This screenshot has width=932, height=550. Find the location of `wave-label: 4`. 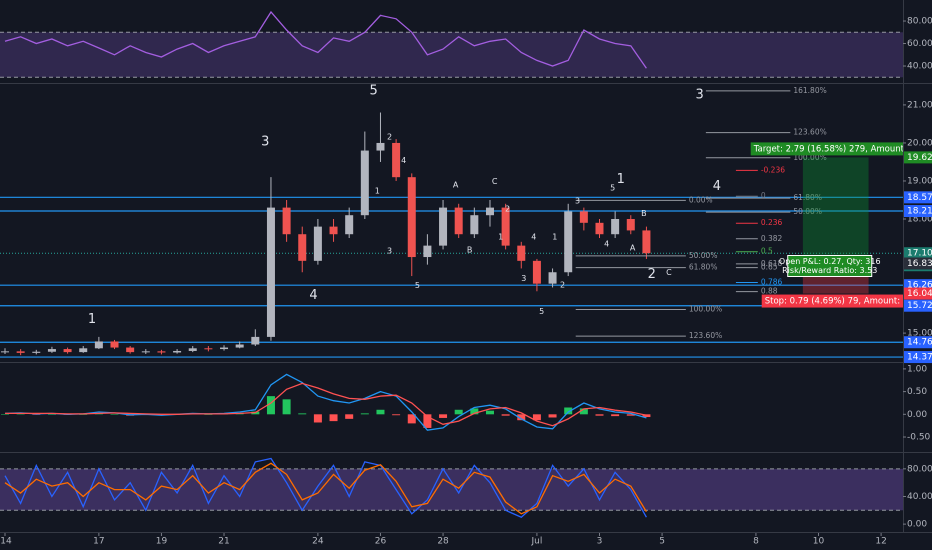

wave-label: 4 is located at coordinates (533, 236).